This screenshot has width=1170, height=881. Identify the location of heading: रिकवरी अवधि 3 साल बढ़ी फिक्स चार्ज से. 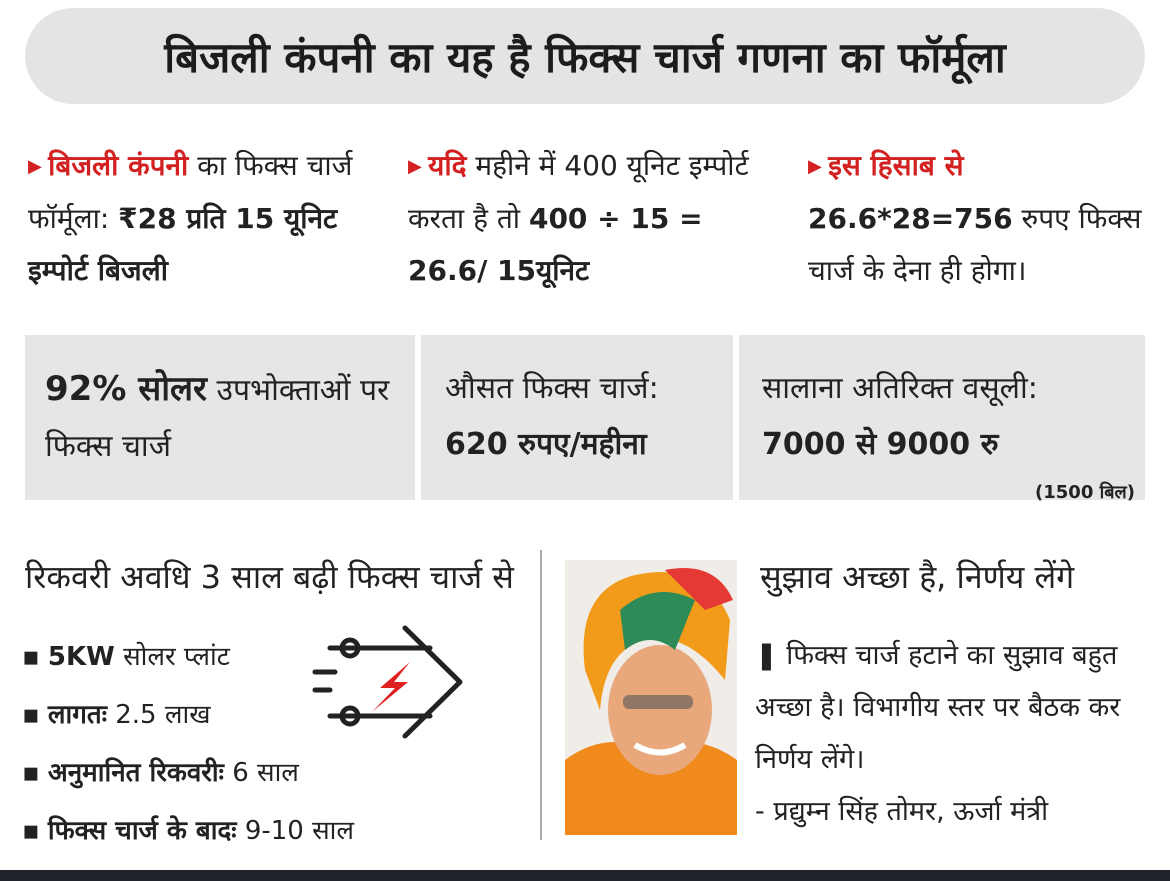
(269, 577).